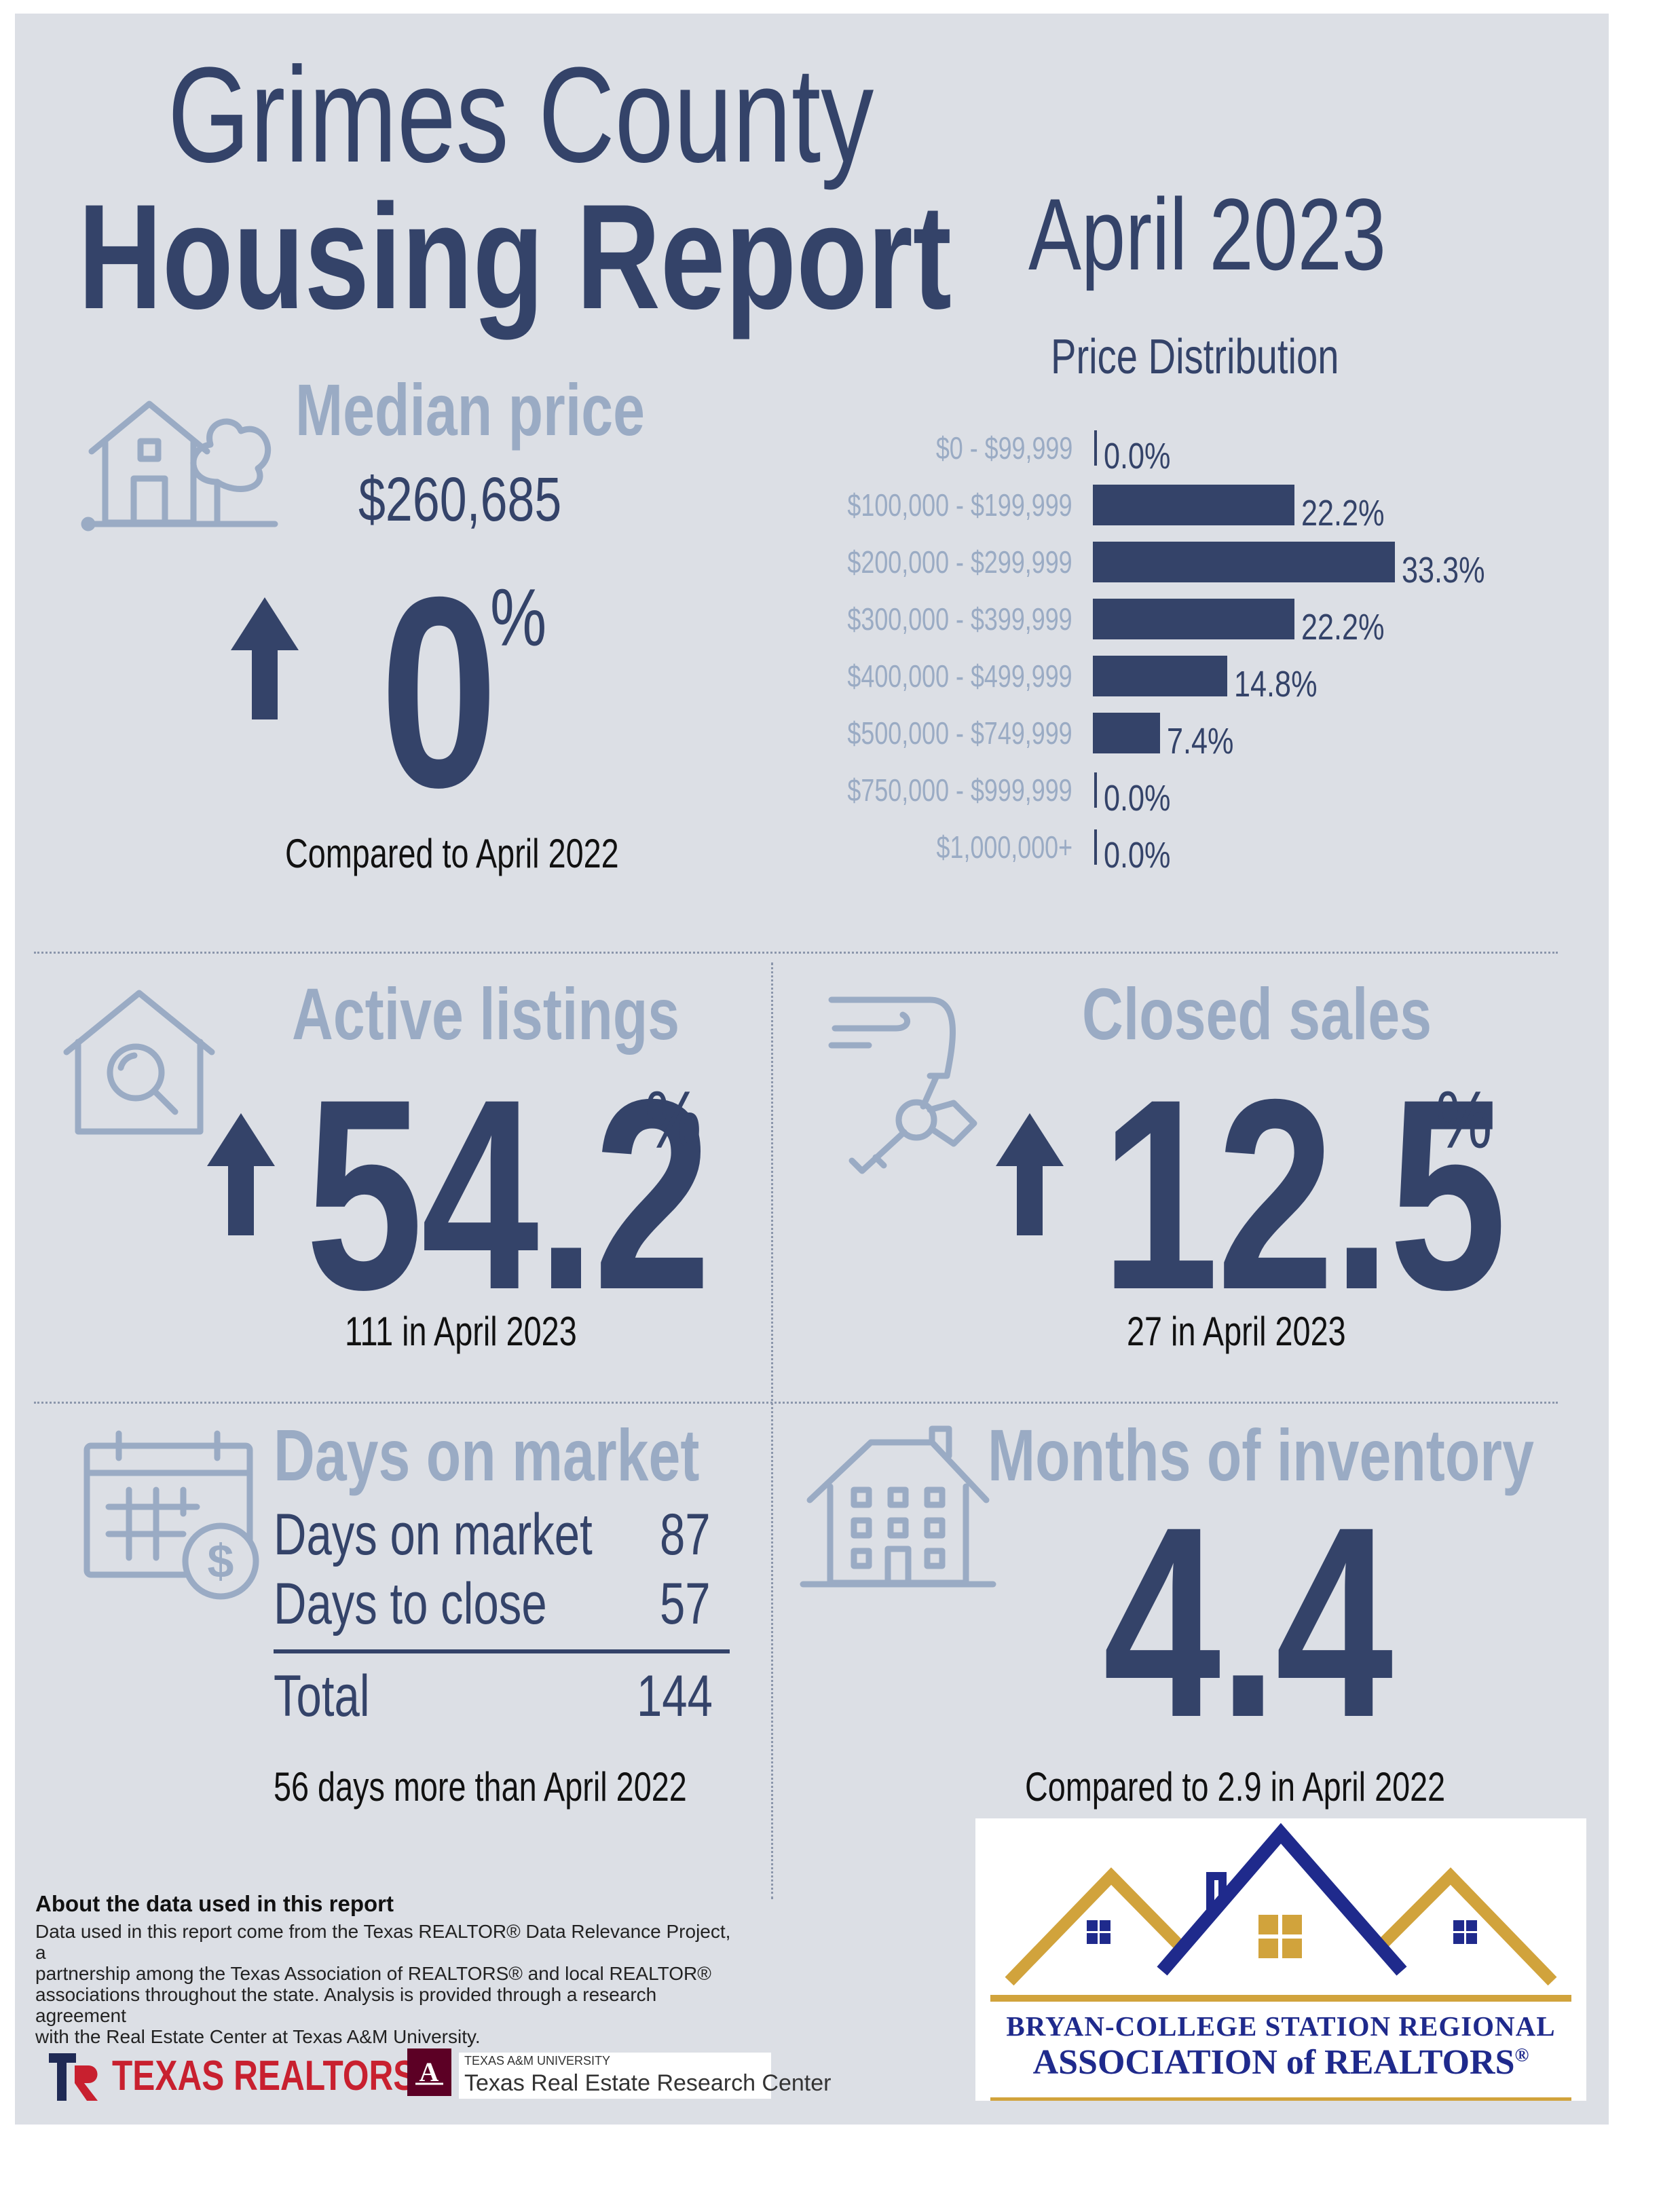 This screenshot has height=2189, width=1680. What do you see at coordinates (686, 1534) in the screenshot?
I see `dom-row-value-1: 87` at bounding box center [686, 1534].